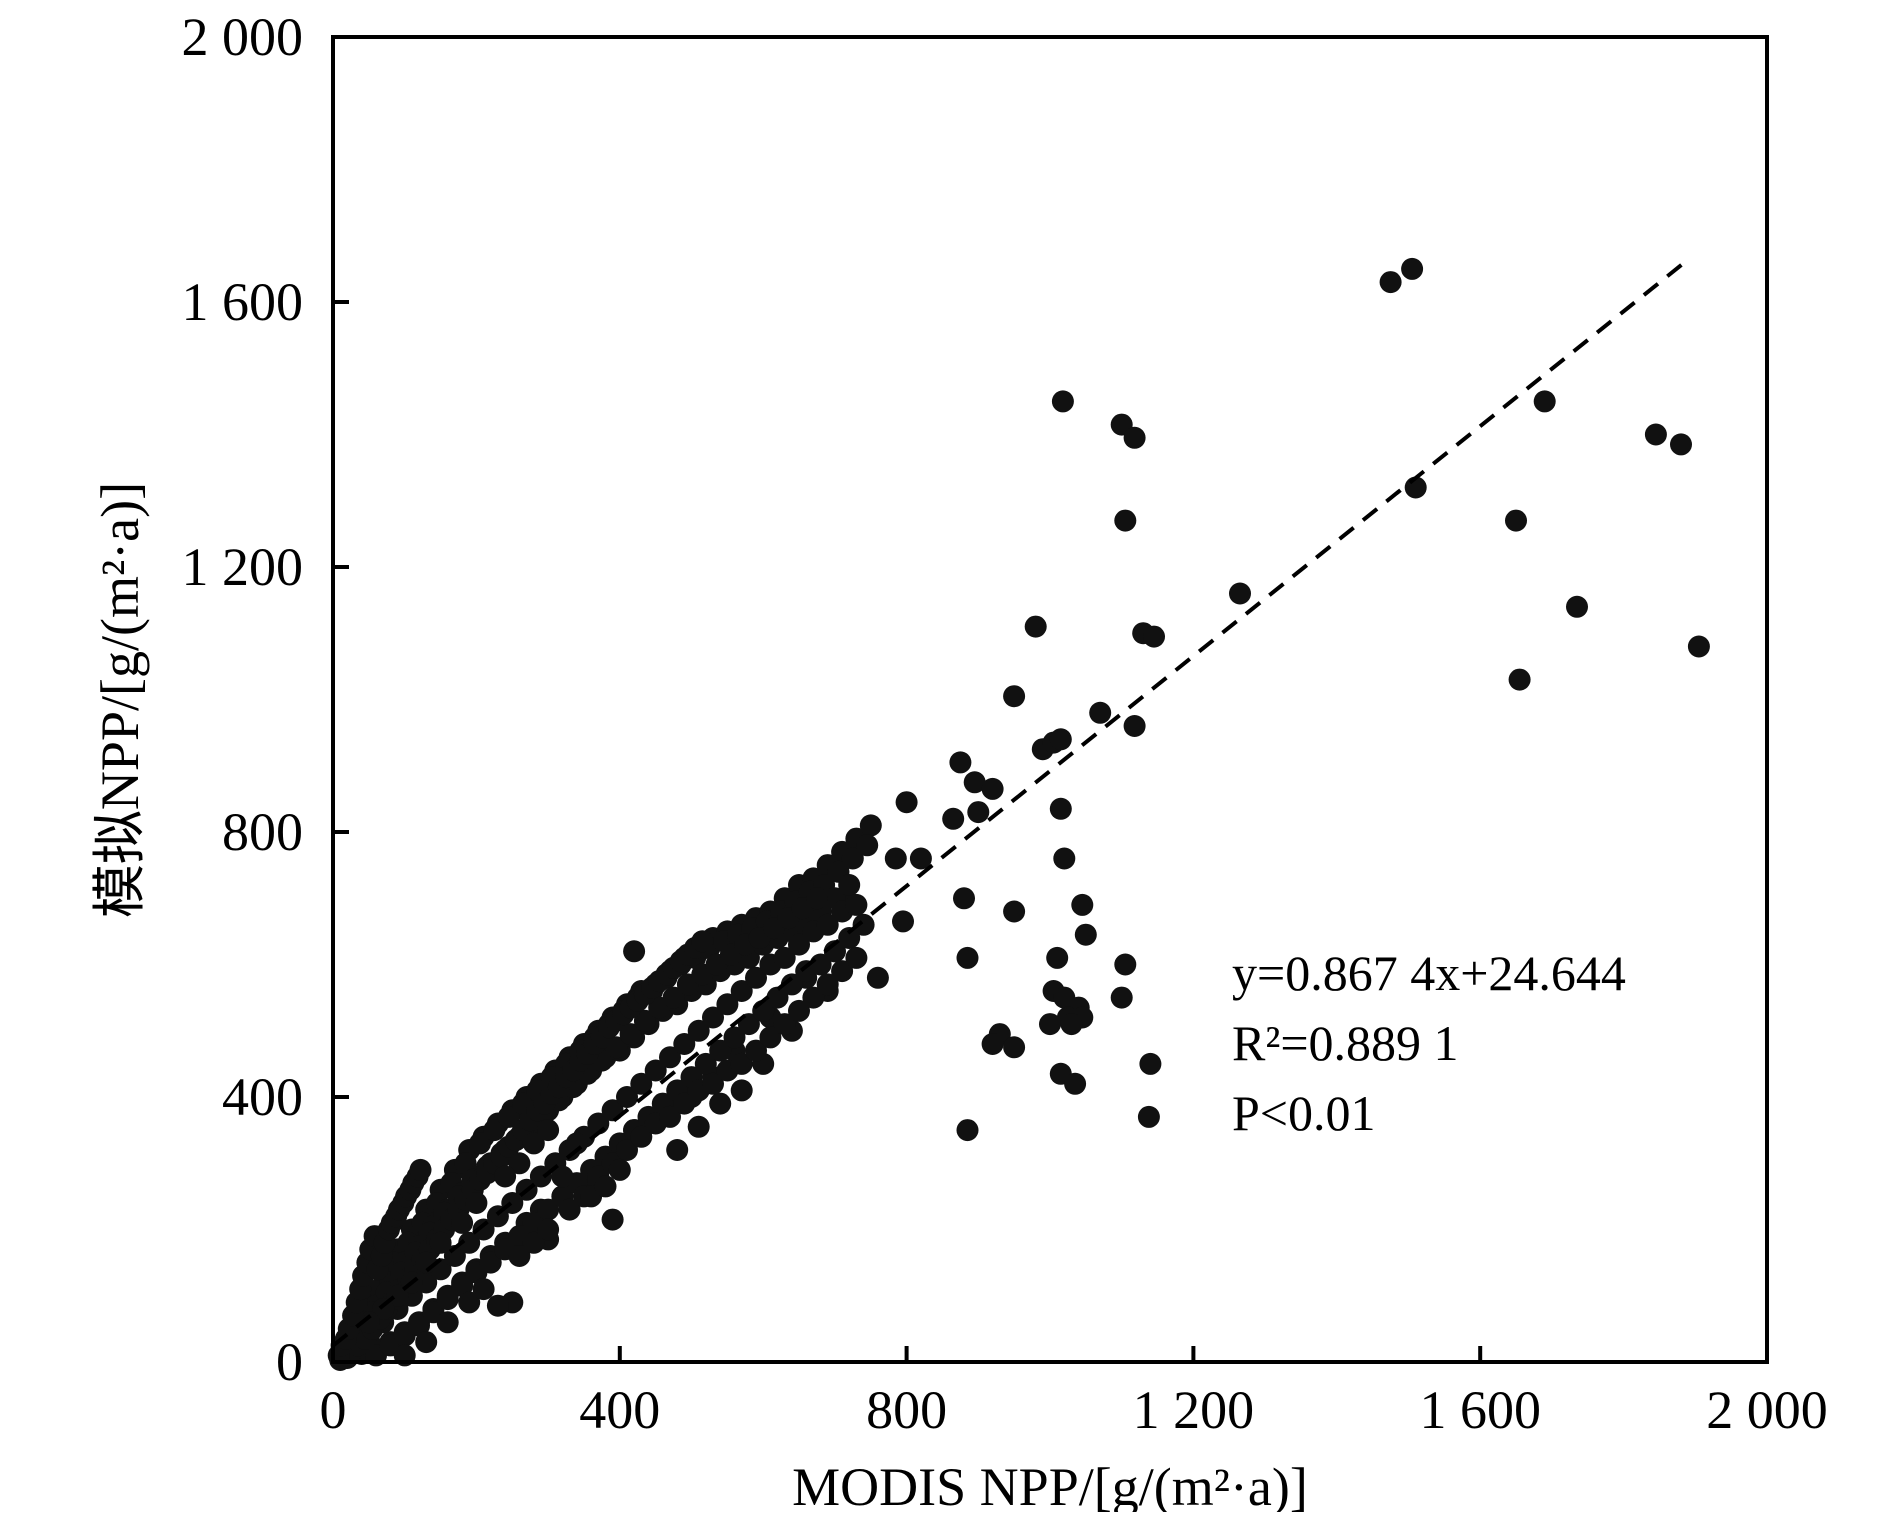  I want to click on x-tick-label: 800, so click(906, 1410).